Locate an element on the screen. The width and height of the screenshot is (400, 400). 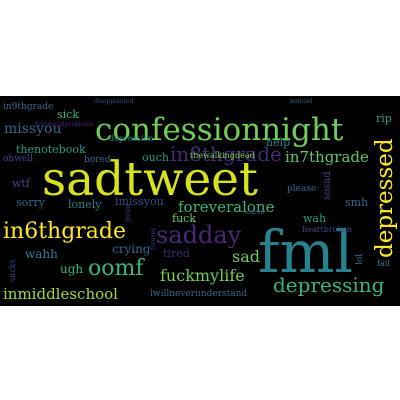
word-foreveralone: foreveralone is located at coordinates (226, 207).